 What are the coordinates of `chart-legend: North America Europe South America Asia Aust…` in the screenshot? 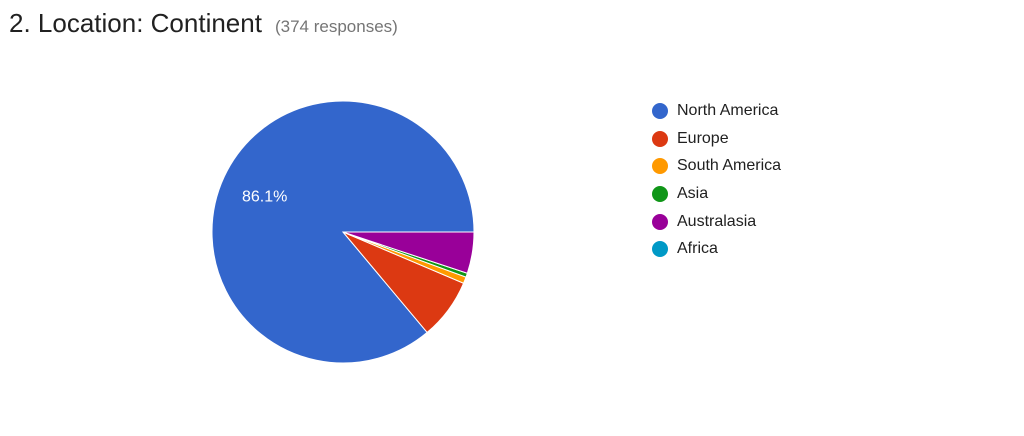 It's located at (716, 180).